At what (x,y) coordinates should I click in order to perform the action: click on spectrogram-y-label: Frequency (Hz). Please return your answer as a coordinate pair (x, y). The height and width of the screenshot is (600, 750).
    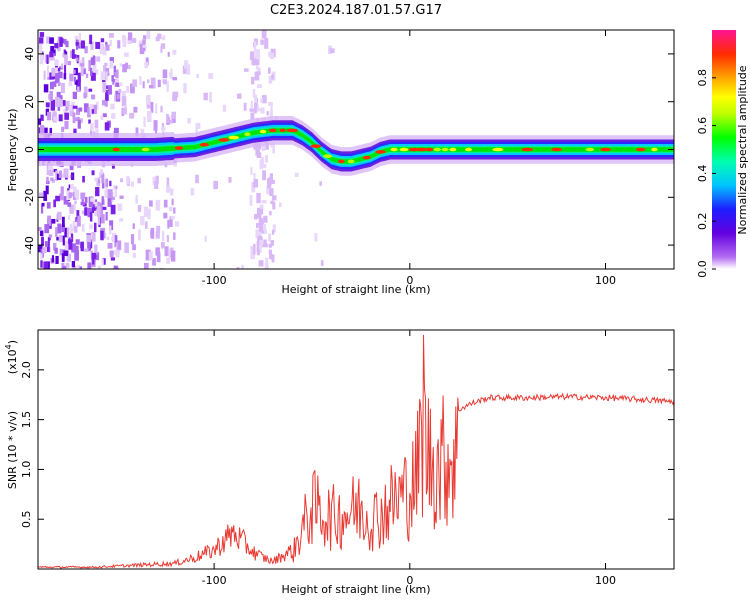
    Looking at the image, I should click on (12, 150).